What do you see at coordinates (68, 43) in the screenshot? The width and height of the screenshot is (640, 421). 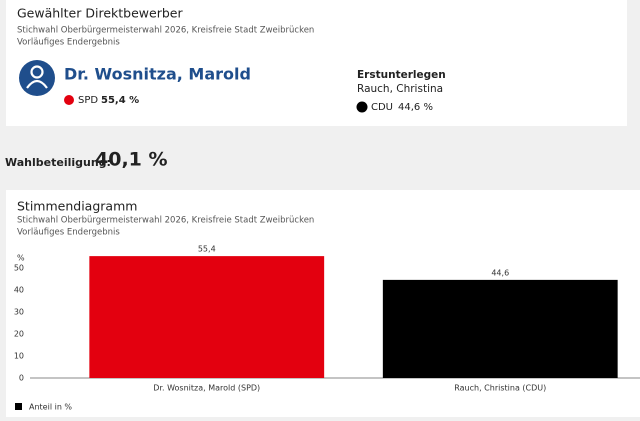 I see `card-status: Vorläufiges Endergebnis` at bounding box center [68, 43].